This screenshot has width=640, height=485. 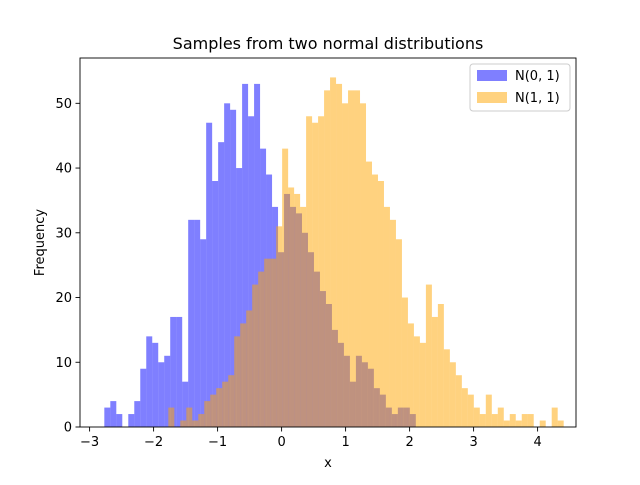 What do you see at coordinates (40, 242) in the screenshot?
I see `y-axis-label: Frequency` at bounding box center [40, 242].